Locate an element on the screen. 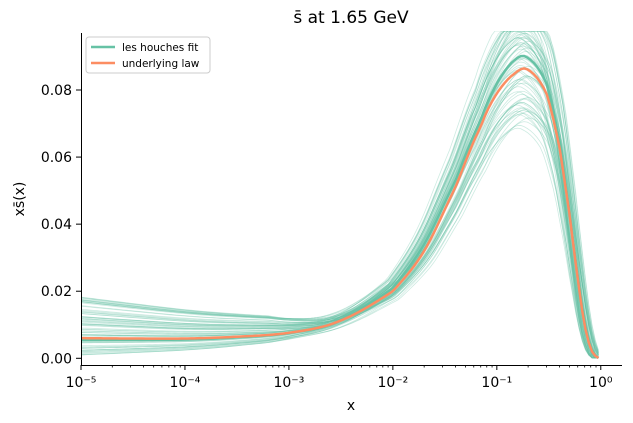 The width and height of the screenshot is (633, 423). x-ticks: 10⁻⁵ 10⁻⁴ 10⁻³ 10⁻² 10⁻¹ 10⁰ is located at coordinates (339, 378).